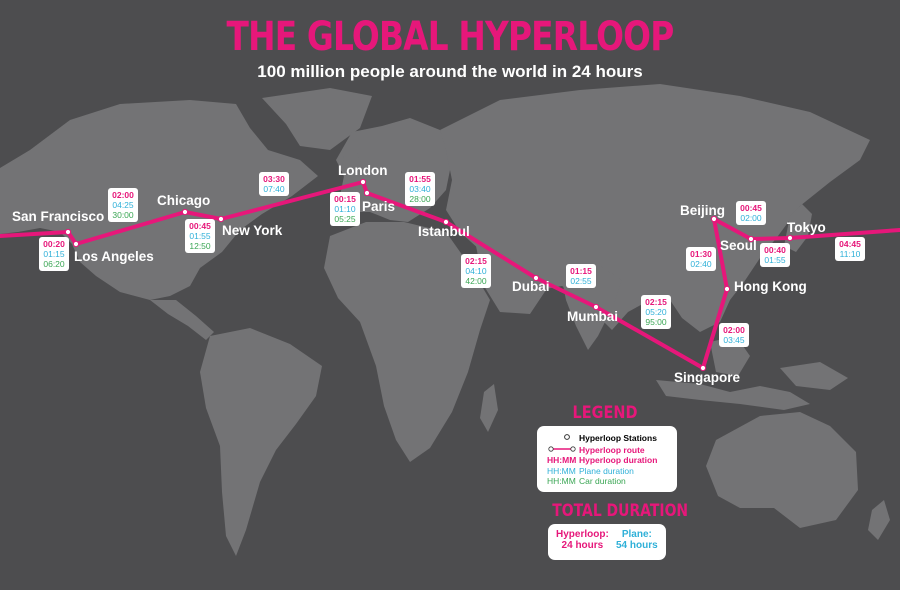  Describe the element at coordinates (770, 286) in the screenshot. I see `city-label-hong-kong: Hong Kong` at that location.